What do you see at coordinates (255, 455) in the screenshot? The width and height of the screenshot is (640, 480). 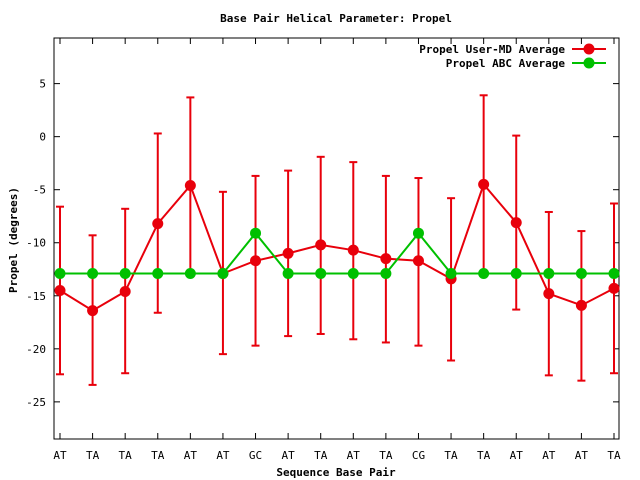 I see `x-tick-label: GC` at bounding box center [255, 455].